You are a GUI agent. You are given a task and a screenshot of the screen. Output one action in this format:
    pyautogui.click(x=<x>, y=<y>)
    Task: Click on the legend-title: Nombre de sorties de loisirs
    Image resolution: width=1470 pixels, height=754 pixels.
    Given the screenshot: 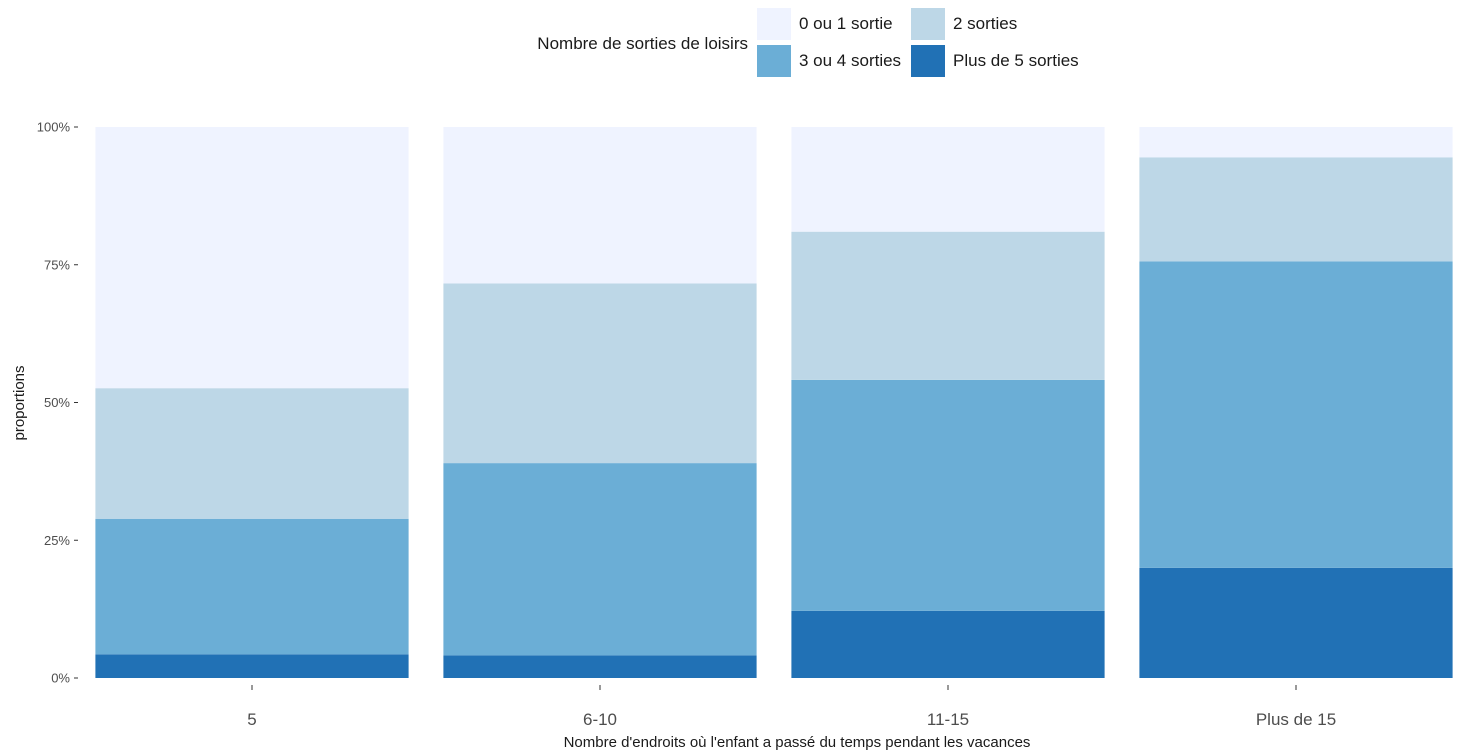 What is the action you would take?
    pyautogui.click(x=642, y=43)
    